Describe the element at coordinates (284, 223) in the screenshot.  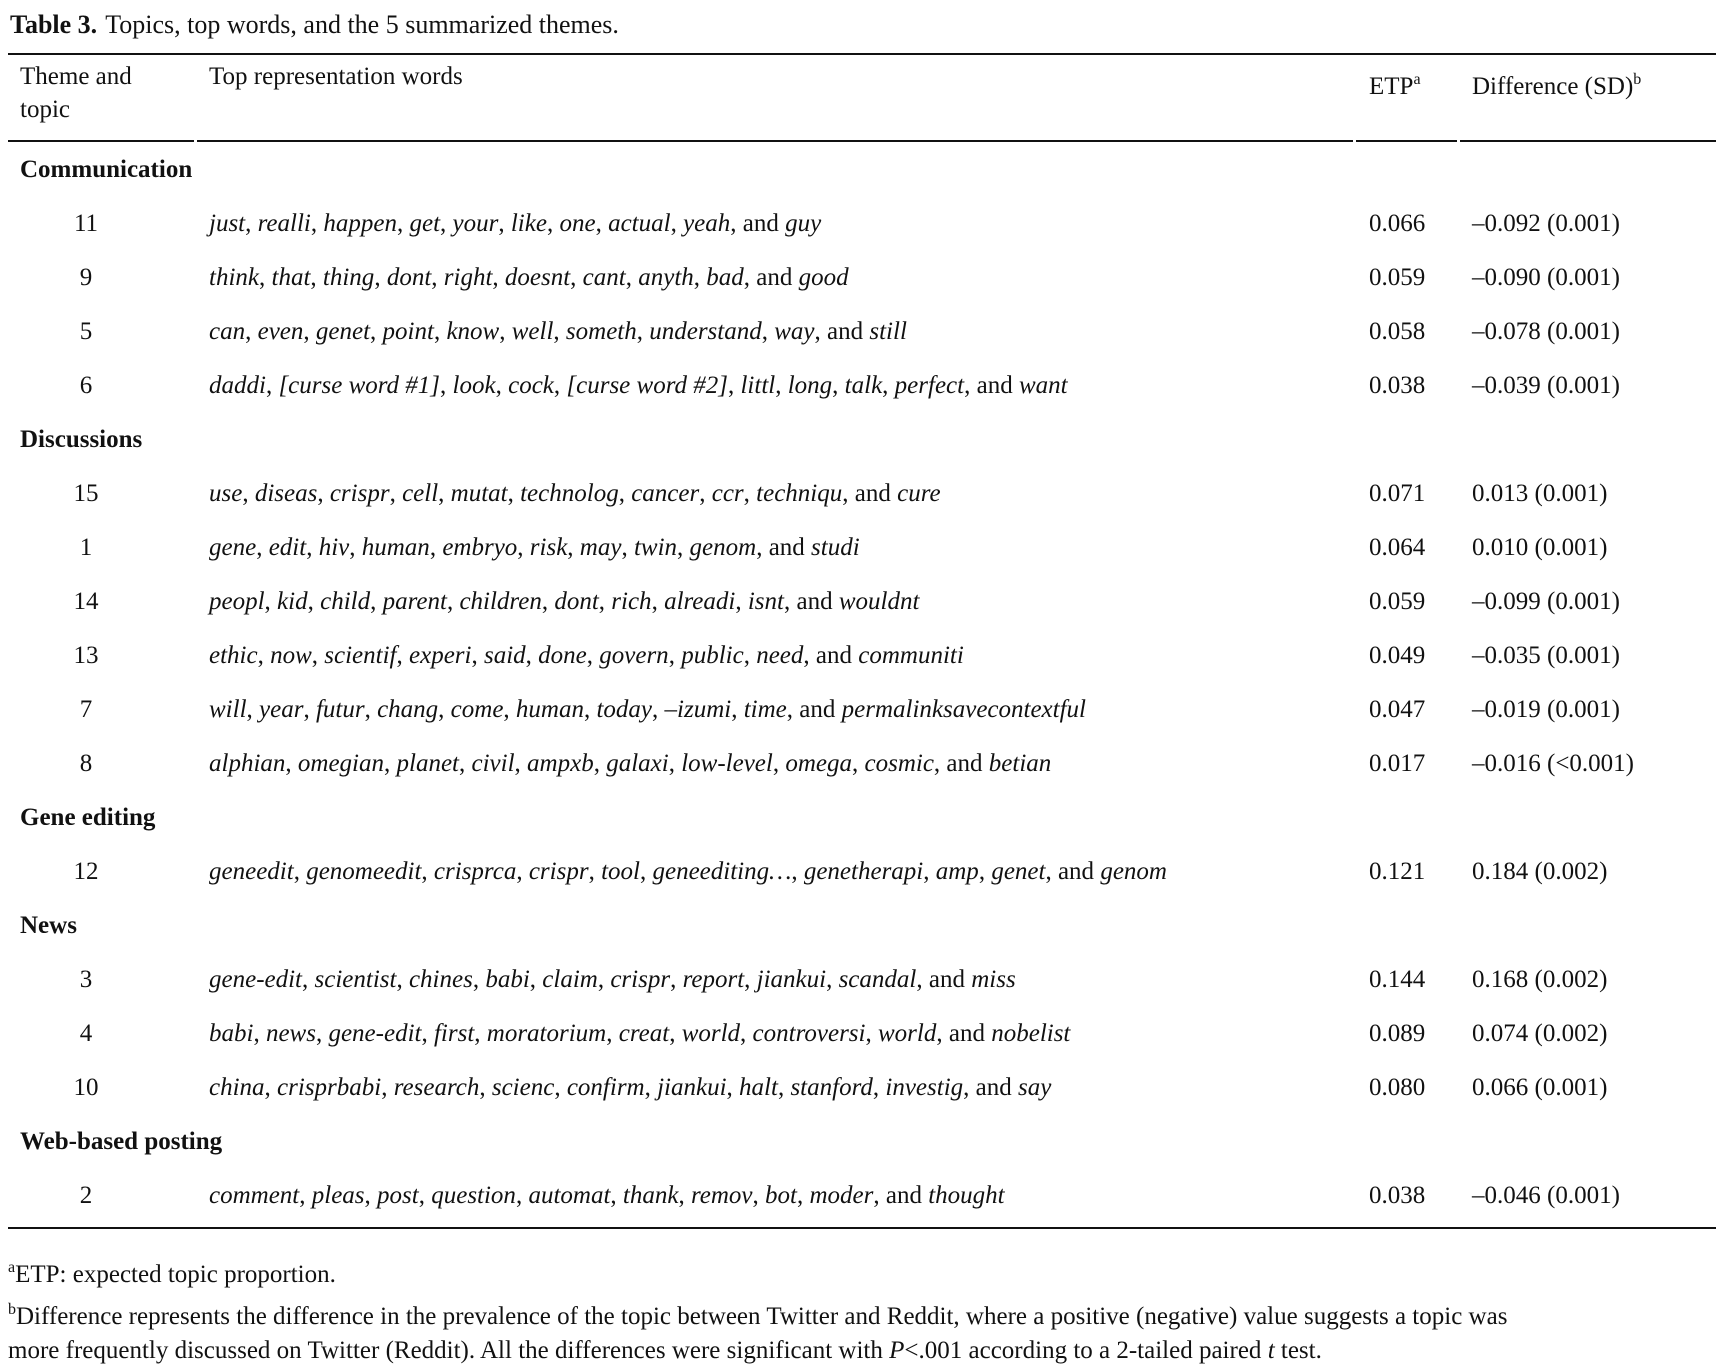
I see `word: realli` at that location.